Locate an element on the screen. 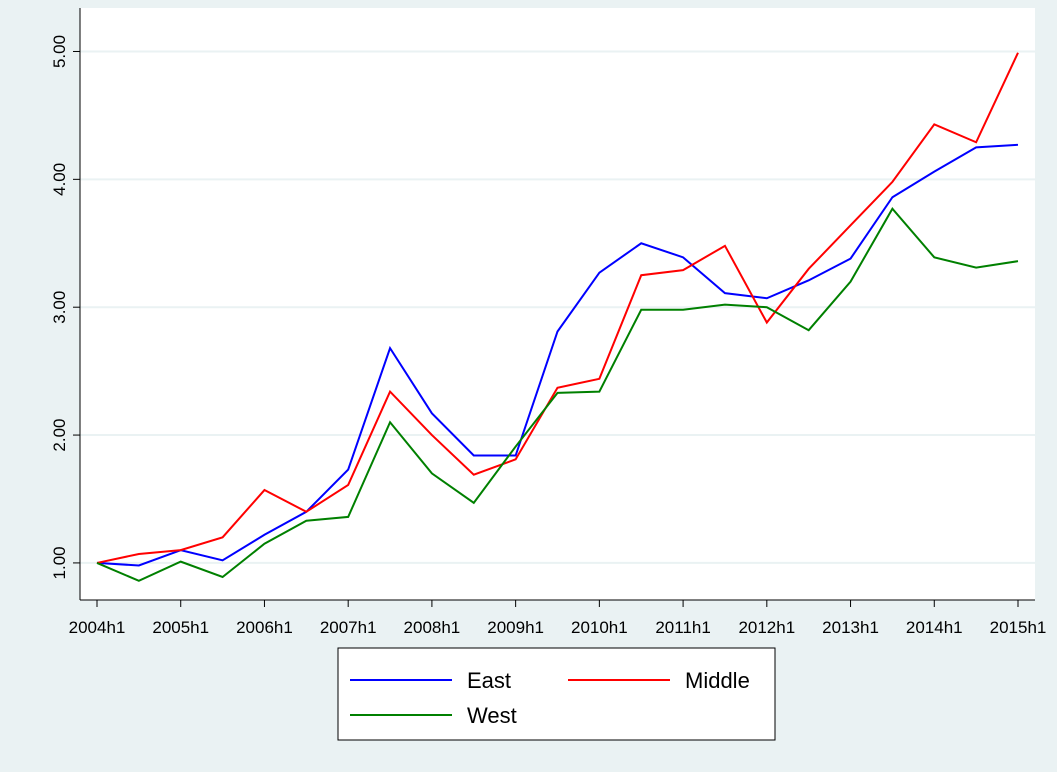 The image size is (1057, 772). x-tick-label: 2005h1 is located at coordinates (180, 627).